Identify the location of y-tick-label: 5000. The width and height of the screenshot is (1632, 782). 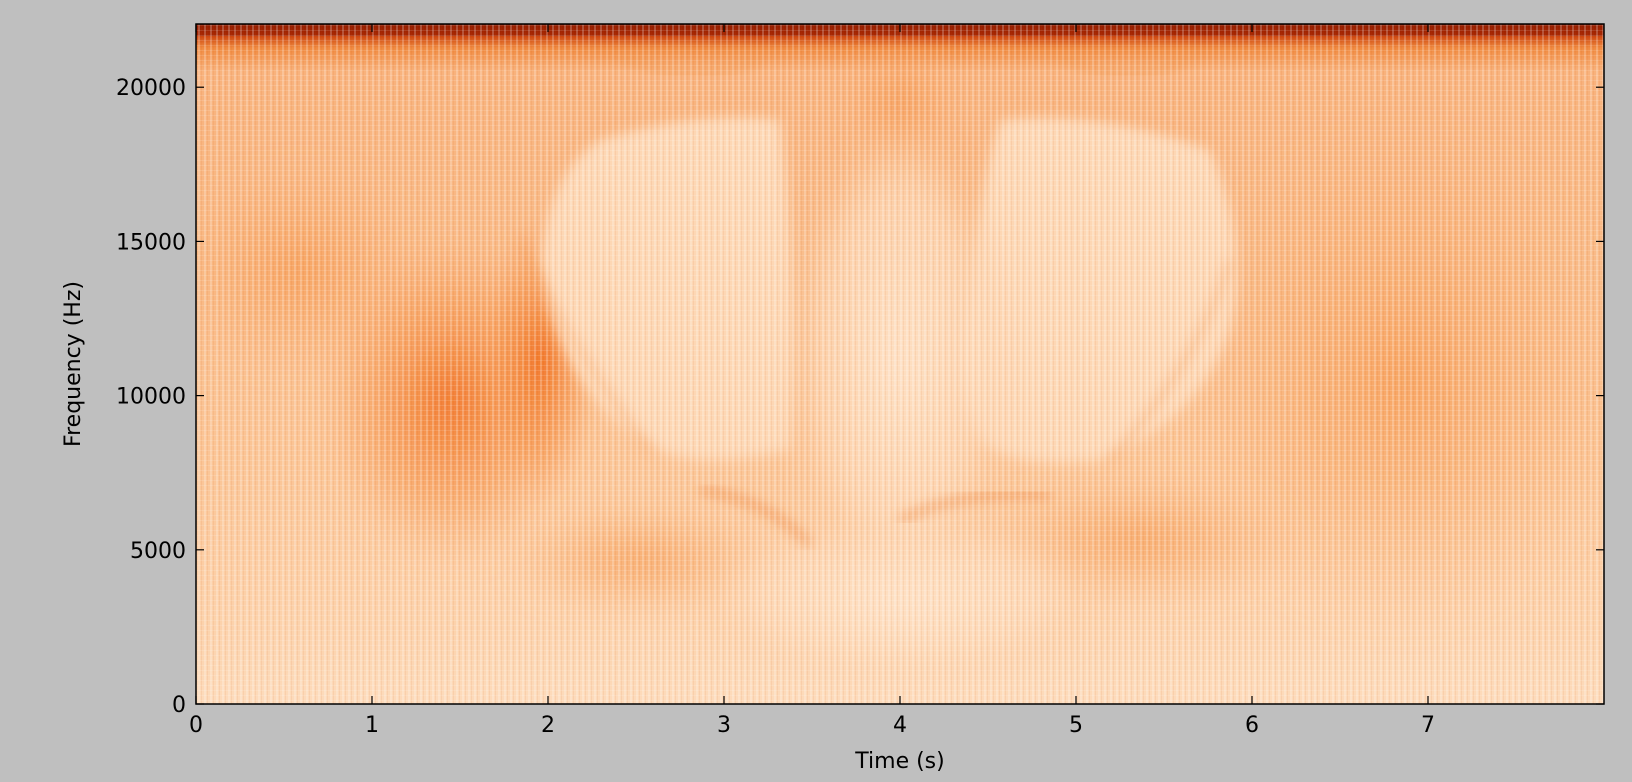
(158, 551).